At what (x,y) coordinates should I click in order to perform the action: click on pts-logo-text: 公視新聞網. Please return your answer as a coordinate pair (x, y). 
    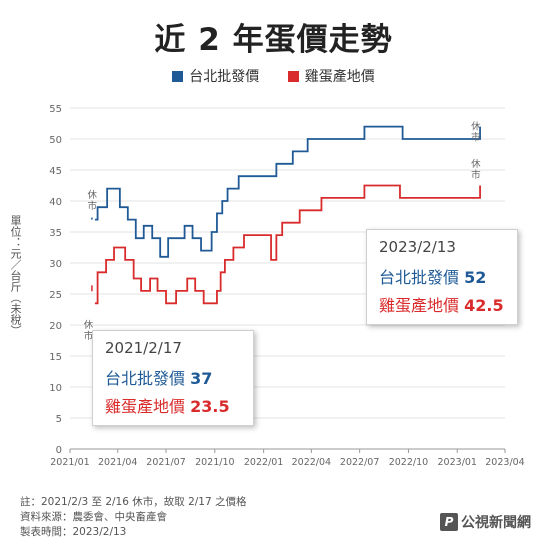
    Looking at the image, I should click on (496, 523).